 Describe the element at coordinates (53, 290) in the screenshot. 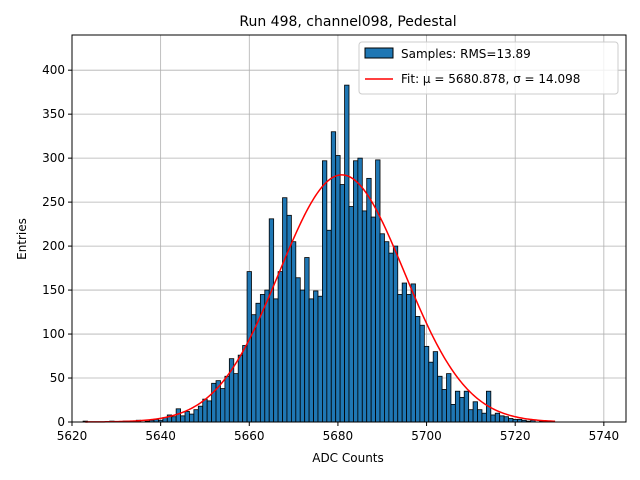

I see `y-tick-label: 150` at that location.